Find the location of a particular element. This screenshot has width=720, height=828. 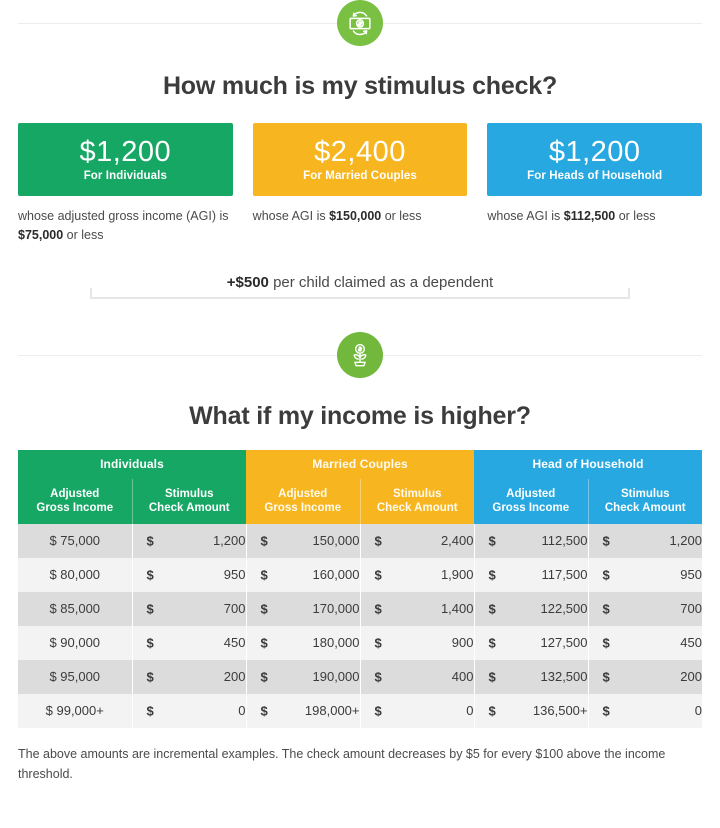

cell-value: 132,500 is located at coordinates (564, 677).